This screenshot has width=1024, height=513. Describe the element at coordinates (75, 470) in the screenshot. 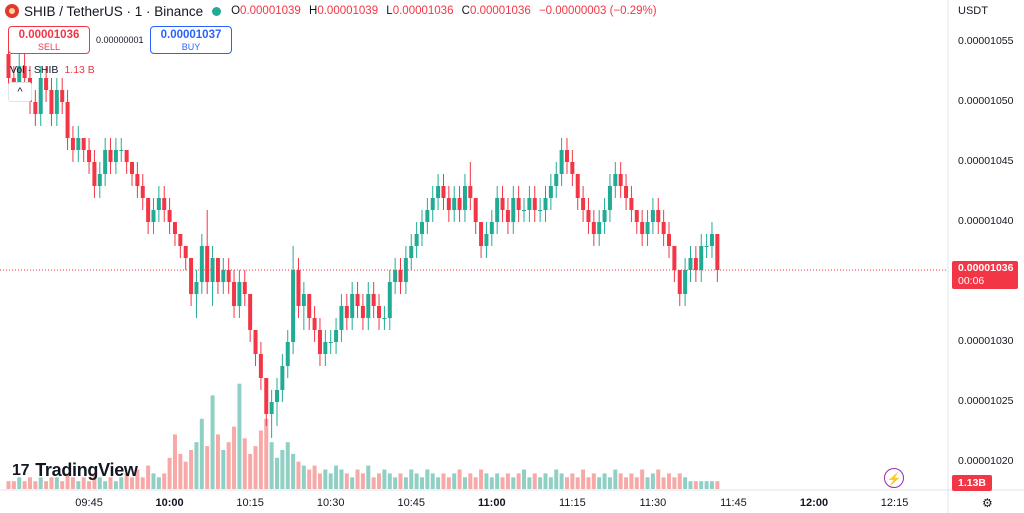

I see `tradingview-logo: 17 TradingView` at that location.